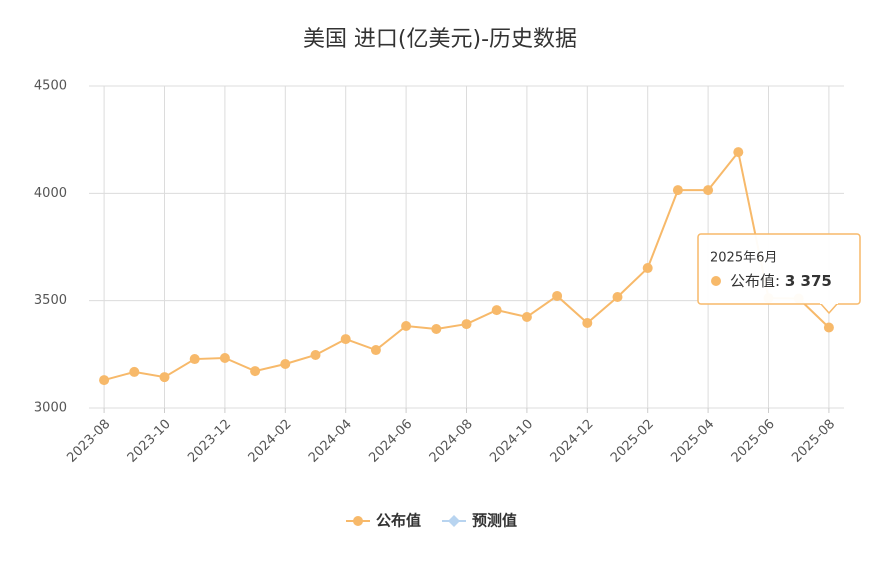 The width and height of the screenshot is (880, 574). Describe the element at coordinates (50, 193) in the screenshot. I see `y-tick-label: 4000` at that location.